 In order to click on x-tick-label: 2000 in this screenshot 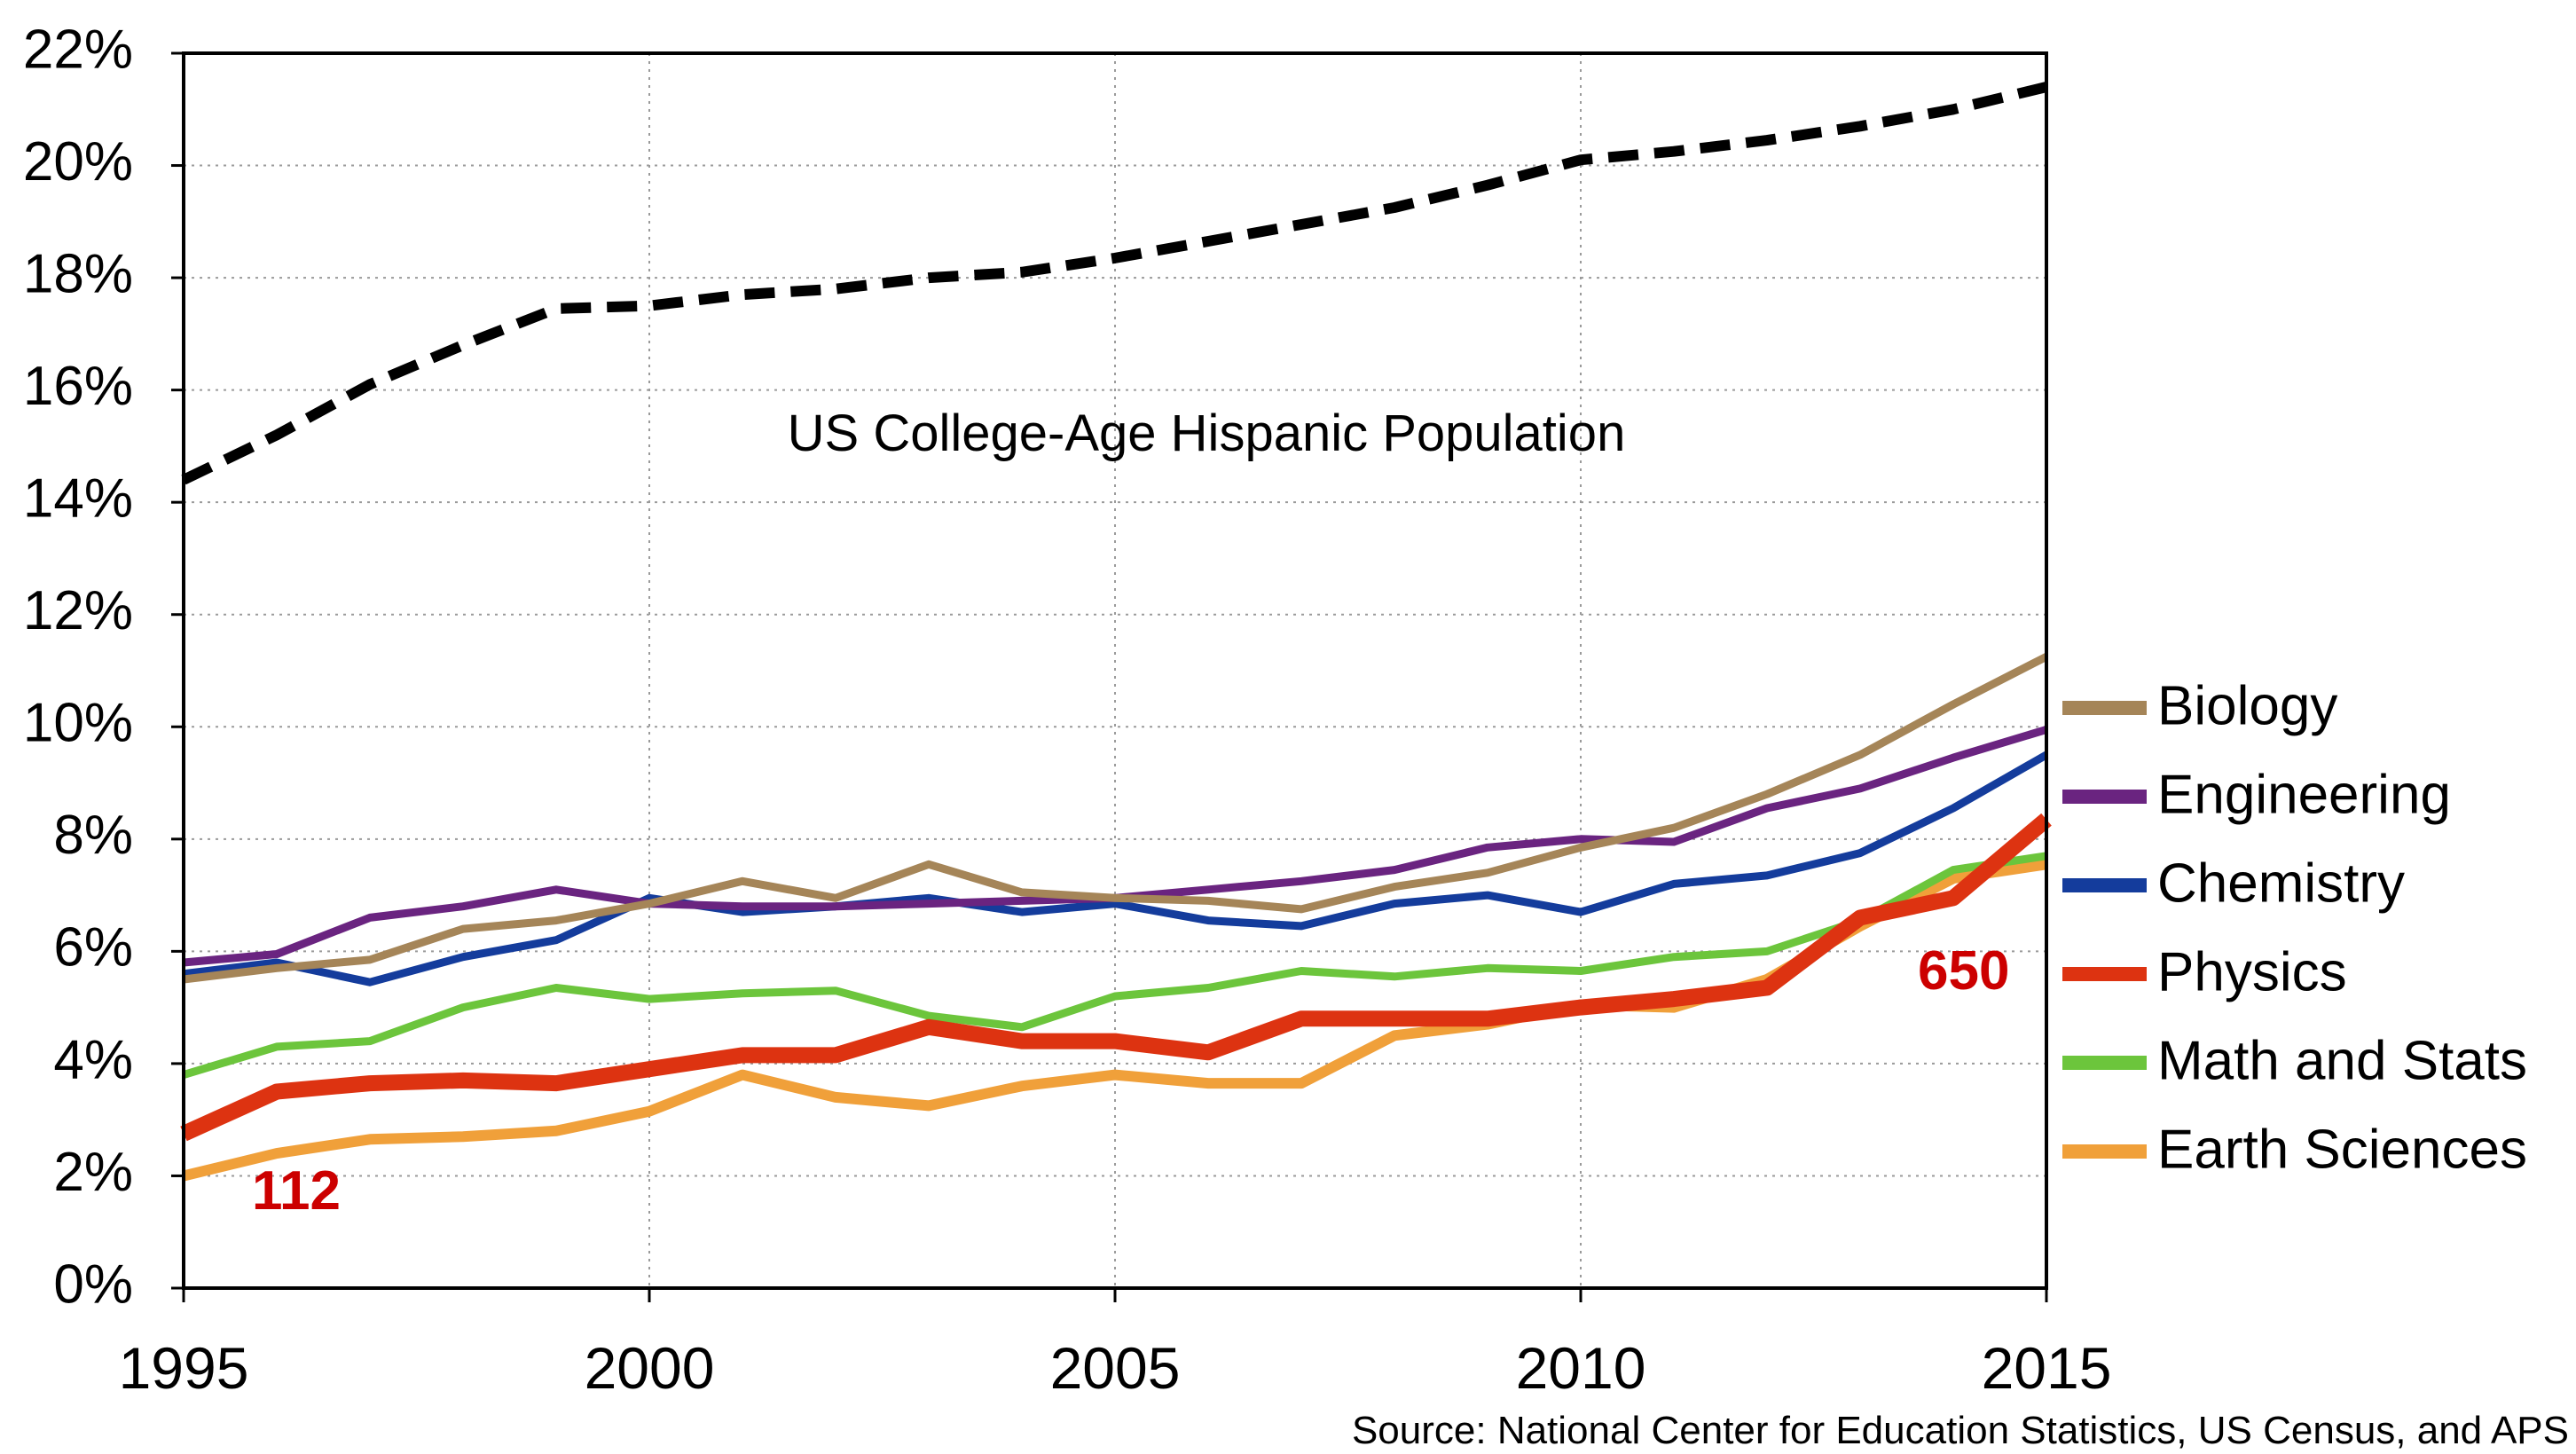, I will do `click(650, 1368)`.